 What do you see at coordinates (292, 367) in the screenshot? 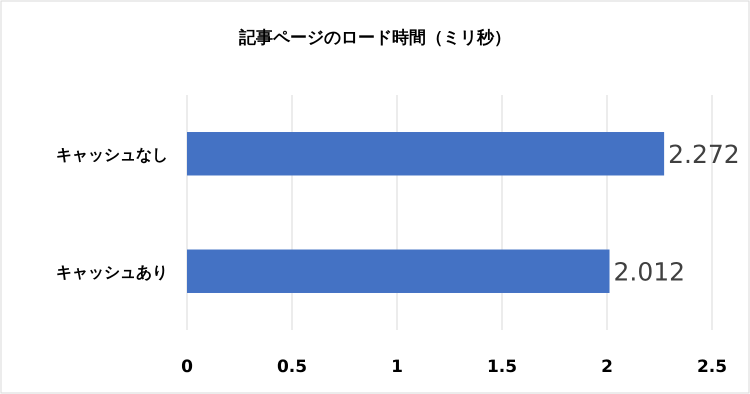
I see `x-tick-label: 0.5` at bounding box center [292, 367].